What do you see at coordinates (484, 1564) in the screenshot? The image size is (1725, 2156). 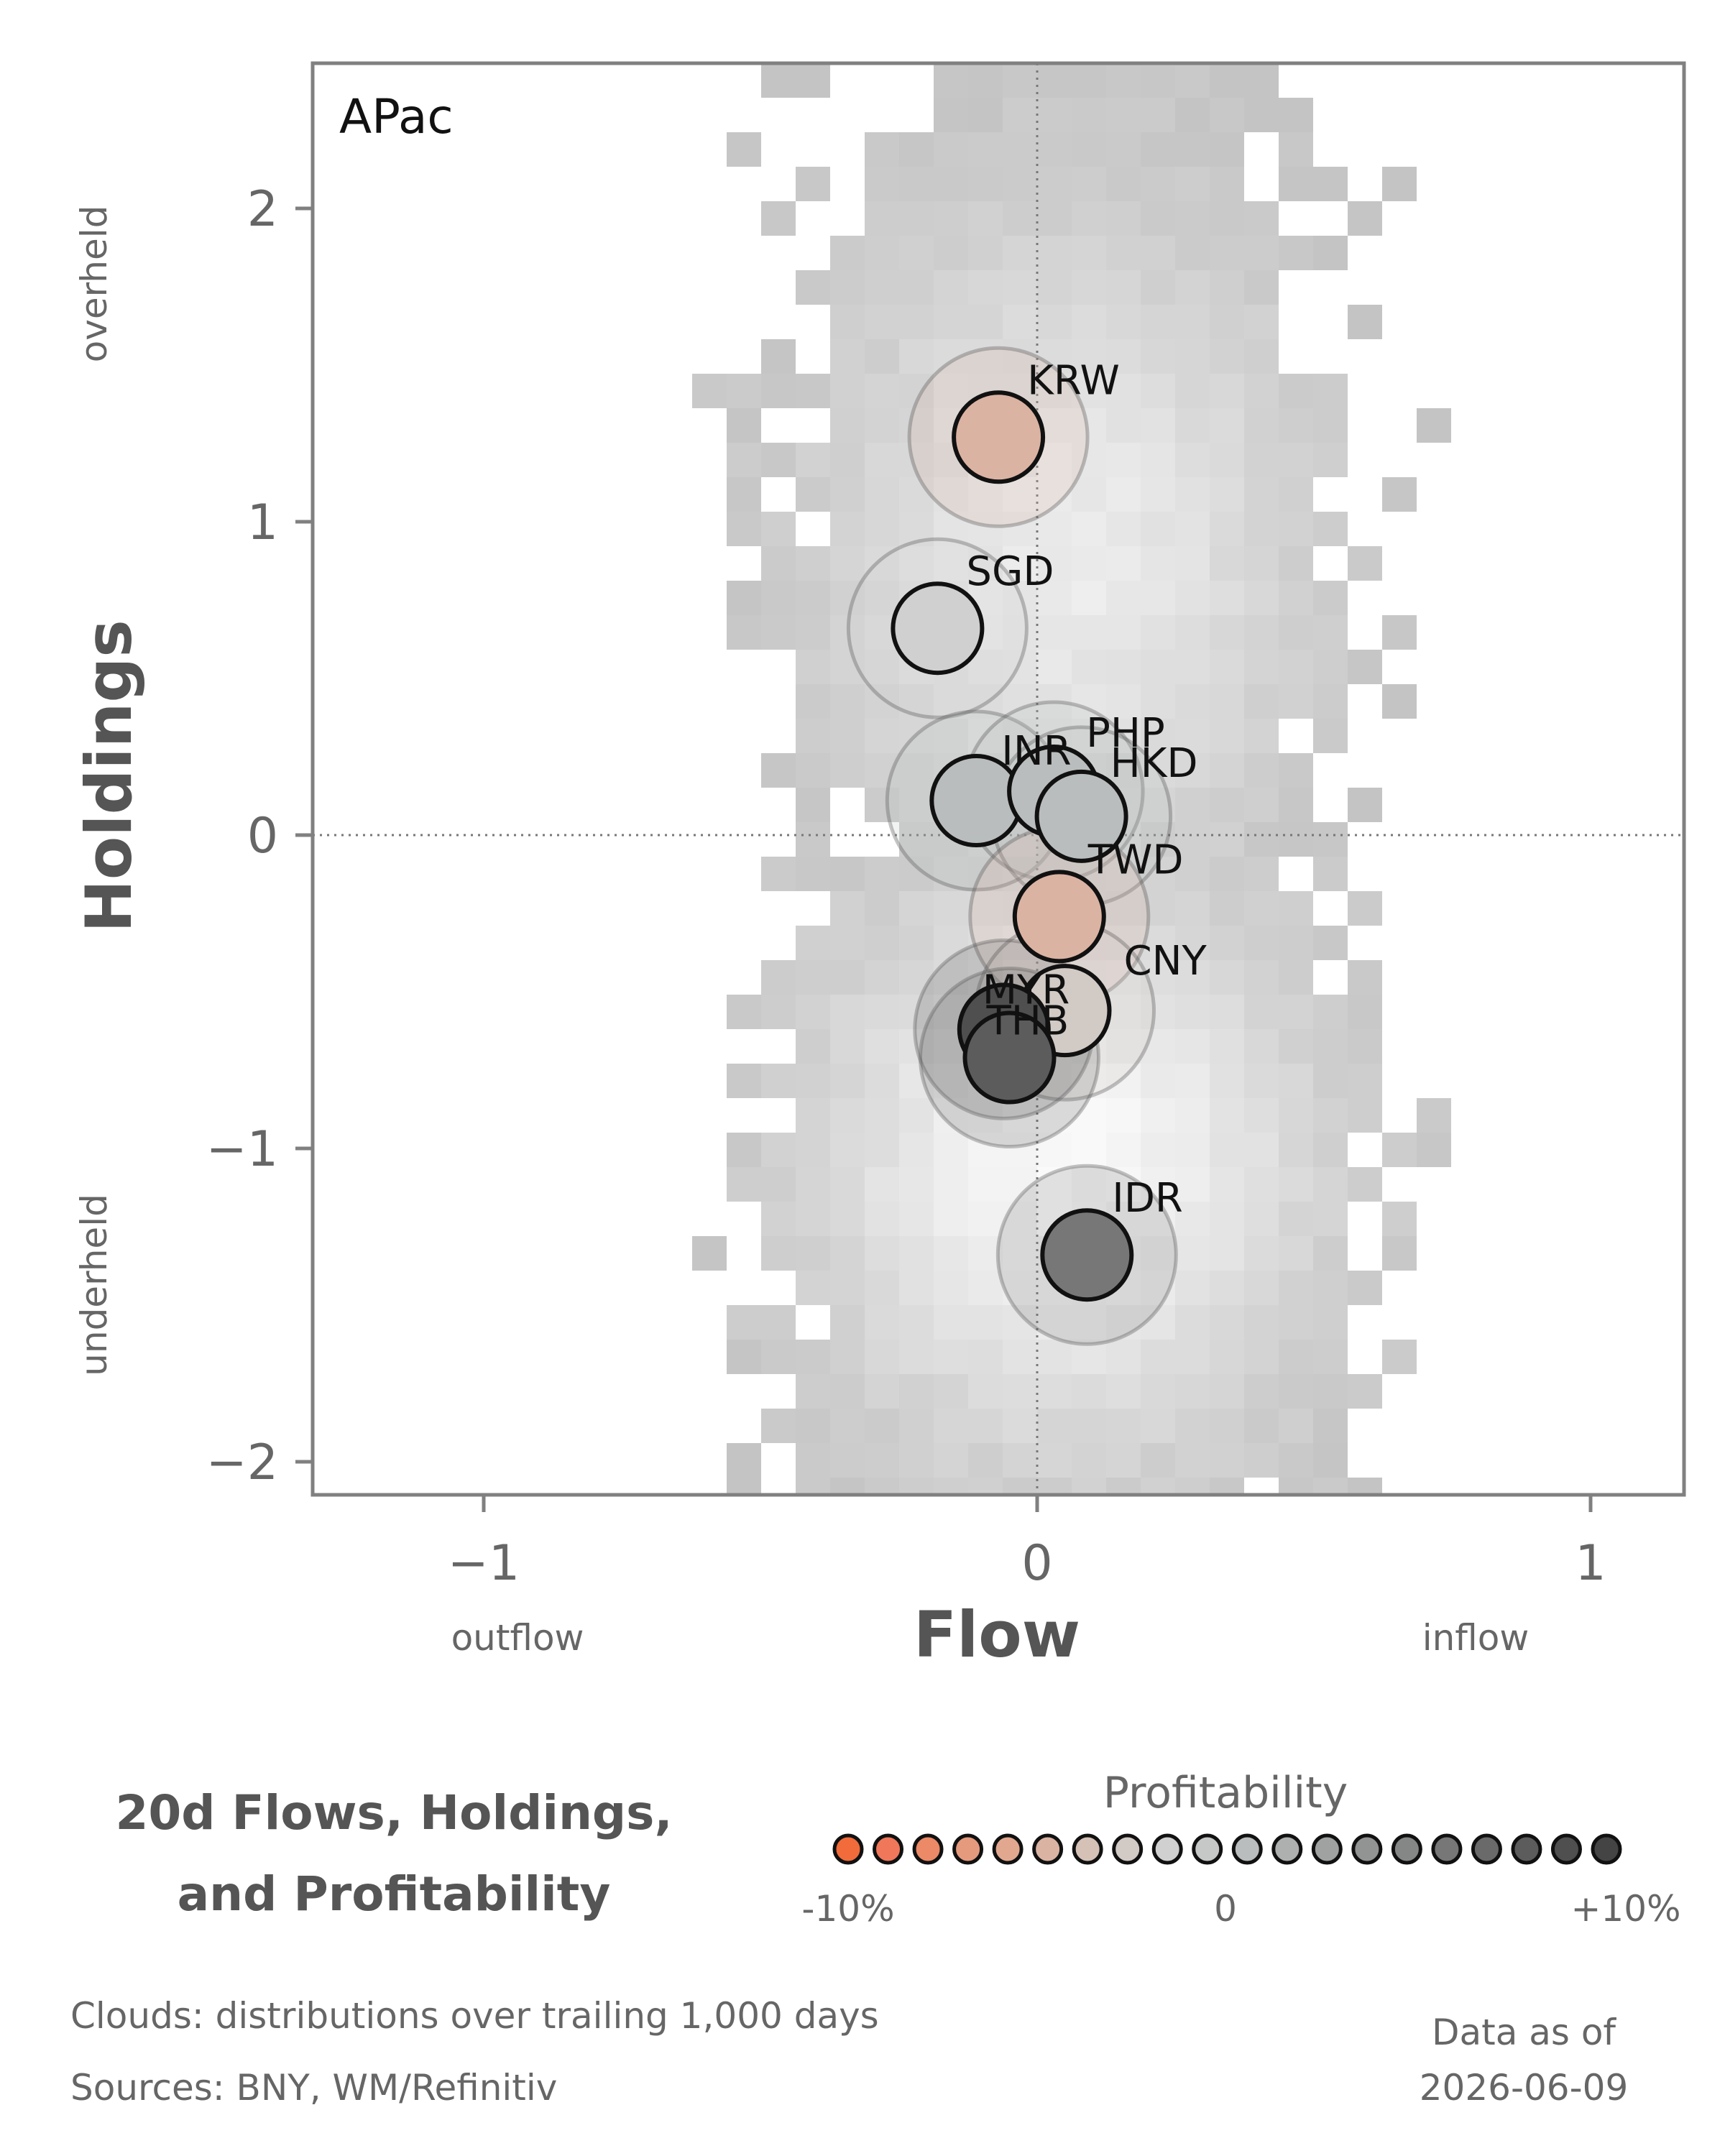 I see `x-tick-label: −1` at bounding box center [484, 1564].